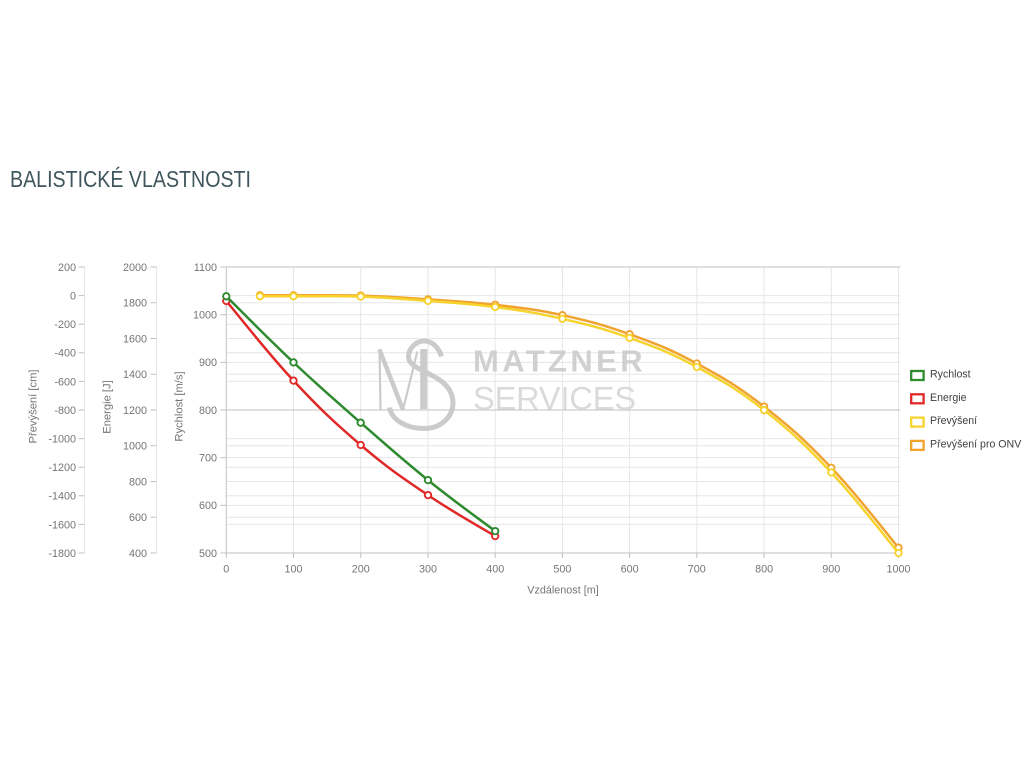 The width and height of the screenshot is (1024, 768). I want to click on svg-text: -200, so click(65, 325).